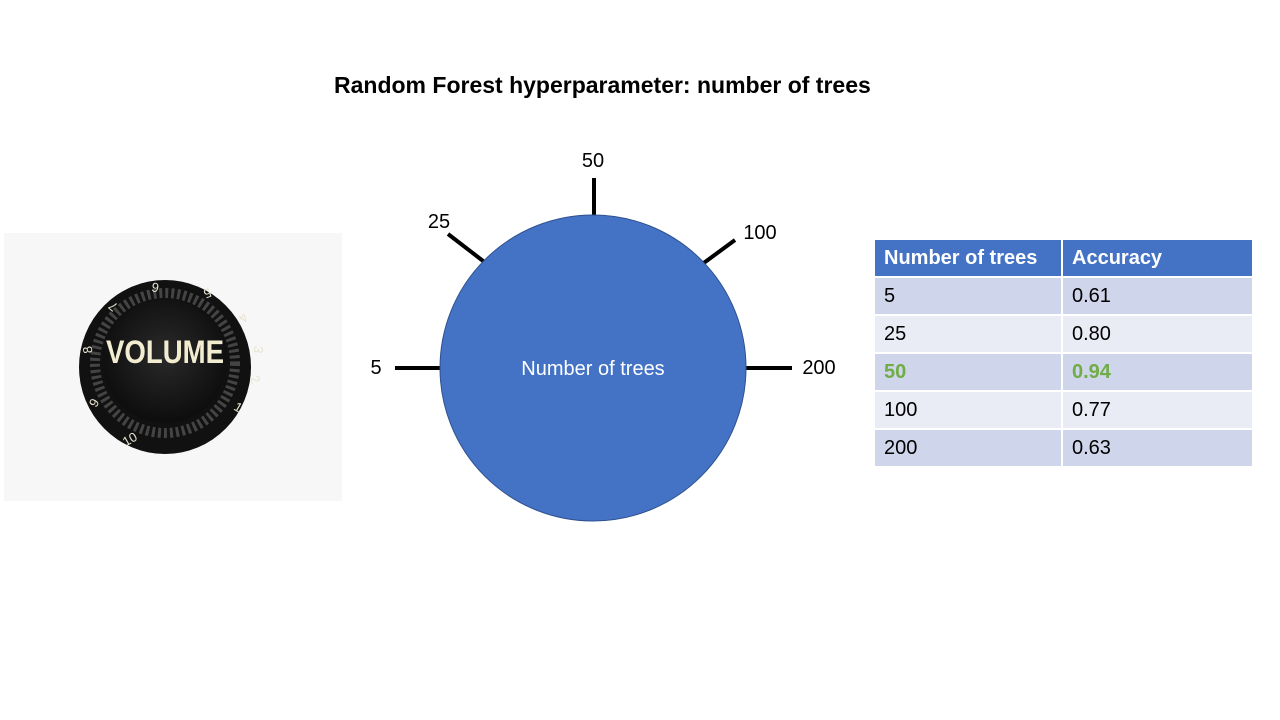 The width and height of the screenshot is (1280, 720). Describe the element at coordinates (165, 352) in the screenshot. I see `knob-label: VOLUME` at that location.